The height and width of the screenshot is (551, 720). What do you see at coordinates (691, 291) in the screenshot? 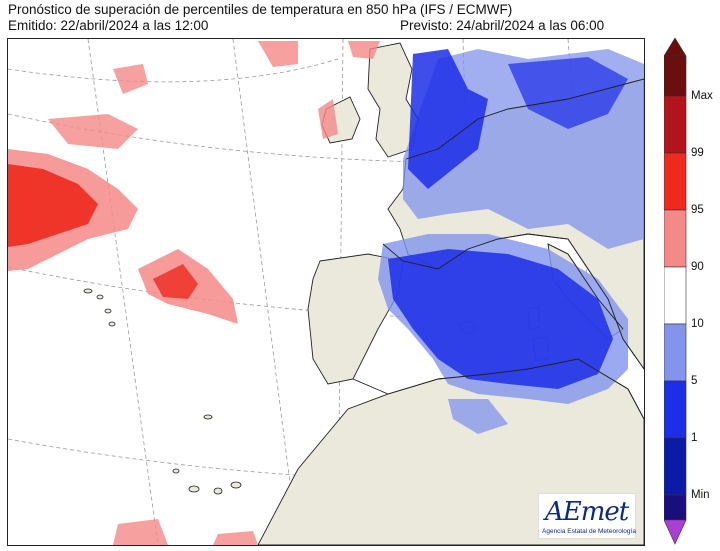
I see `percentile-colorbar: Max 99 95 90 10 5 1 Min` at bounding box center [691, 291].